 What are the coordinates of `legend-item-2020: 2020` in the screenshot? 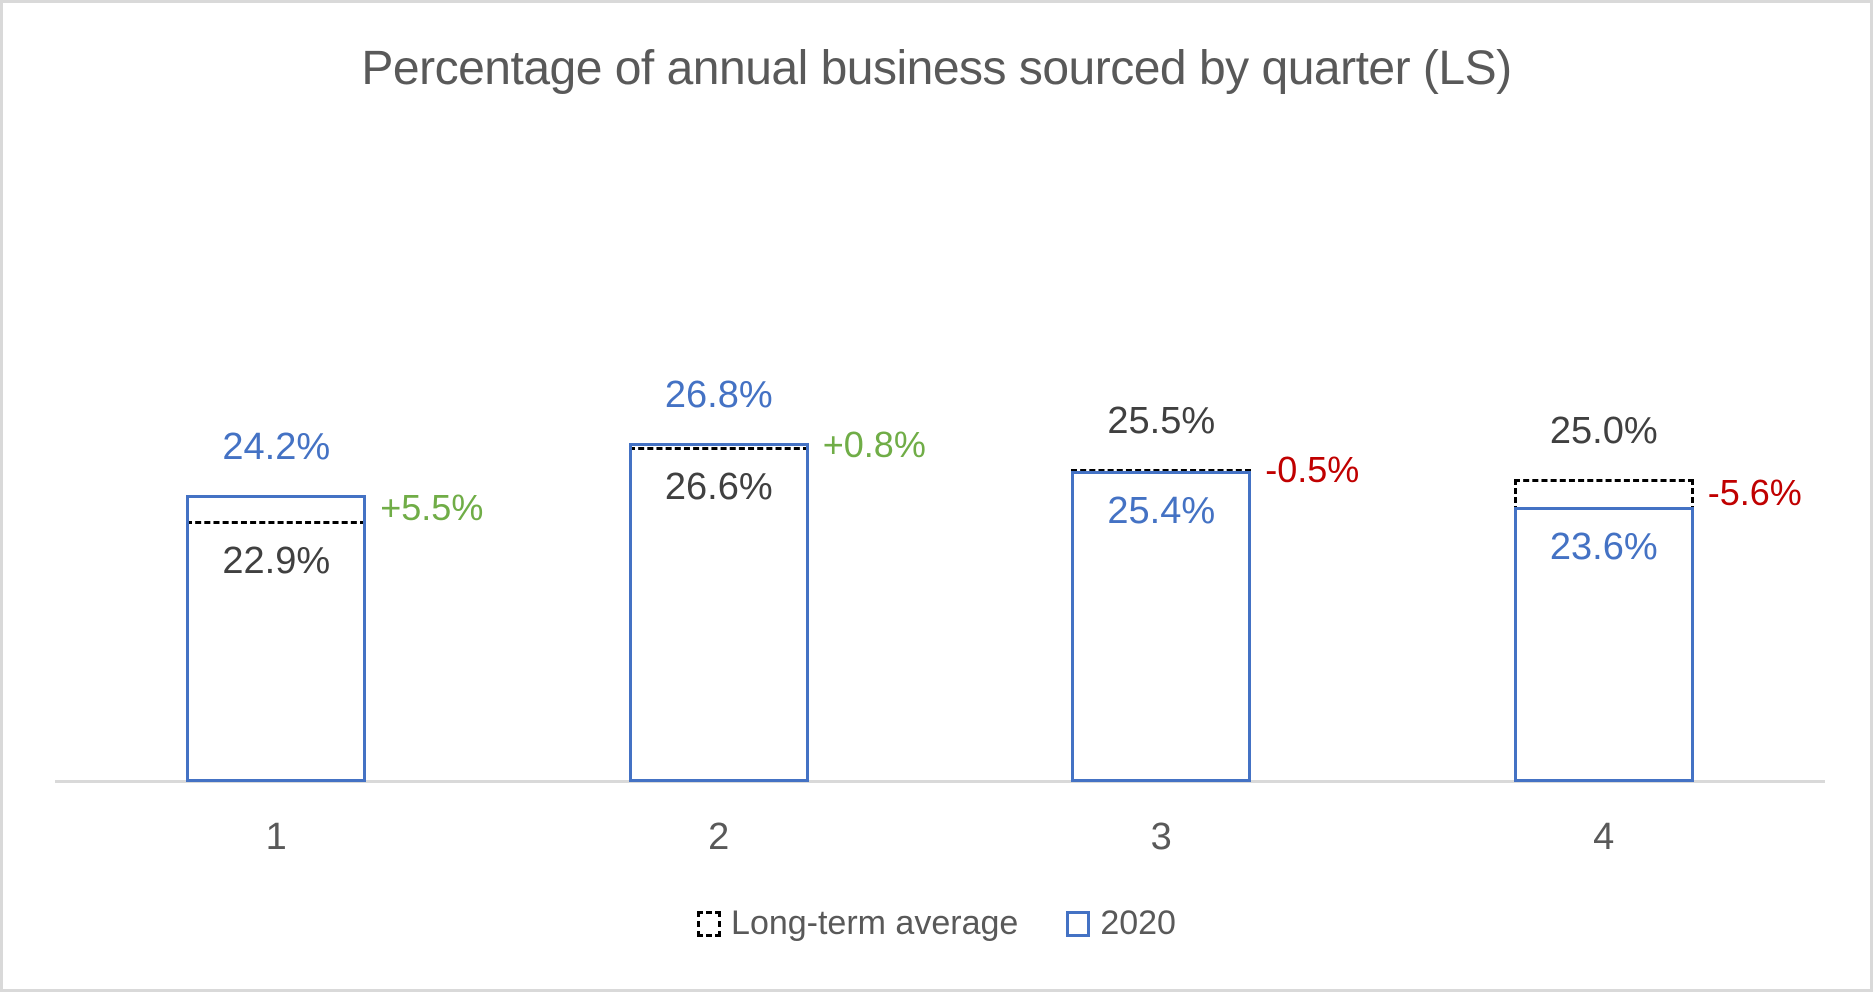 It's located at (1121, 923).